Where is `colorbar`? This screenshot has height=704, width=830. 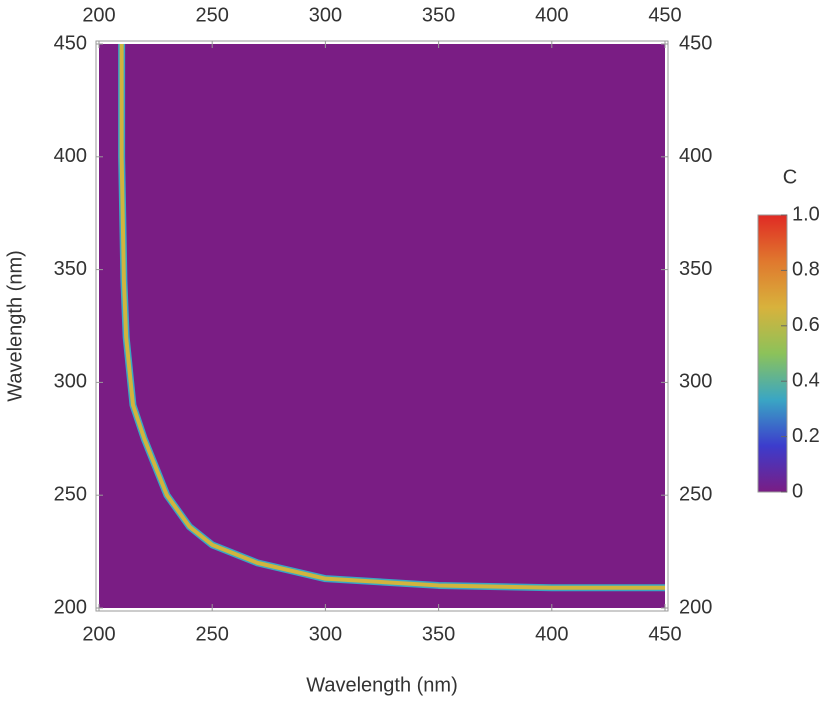
colorbar is located at coordinates (772, 353).